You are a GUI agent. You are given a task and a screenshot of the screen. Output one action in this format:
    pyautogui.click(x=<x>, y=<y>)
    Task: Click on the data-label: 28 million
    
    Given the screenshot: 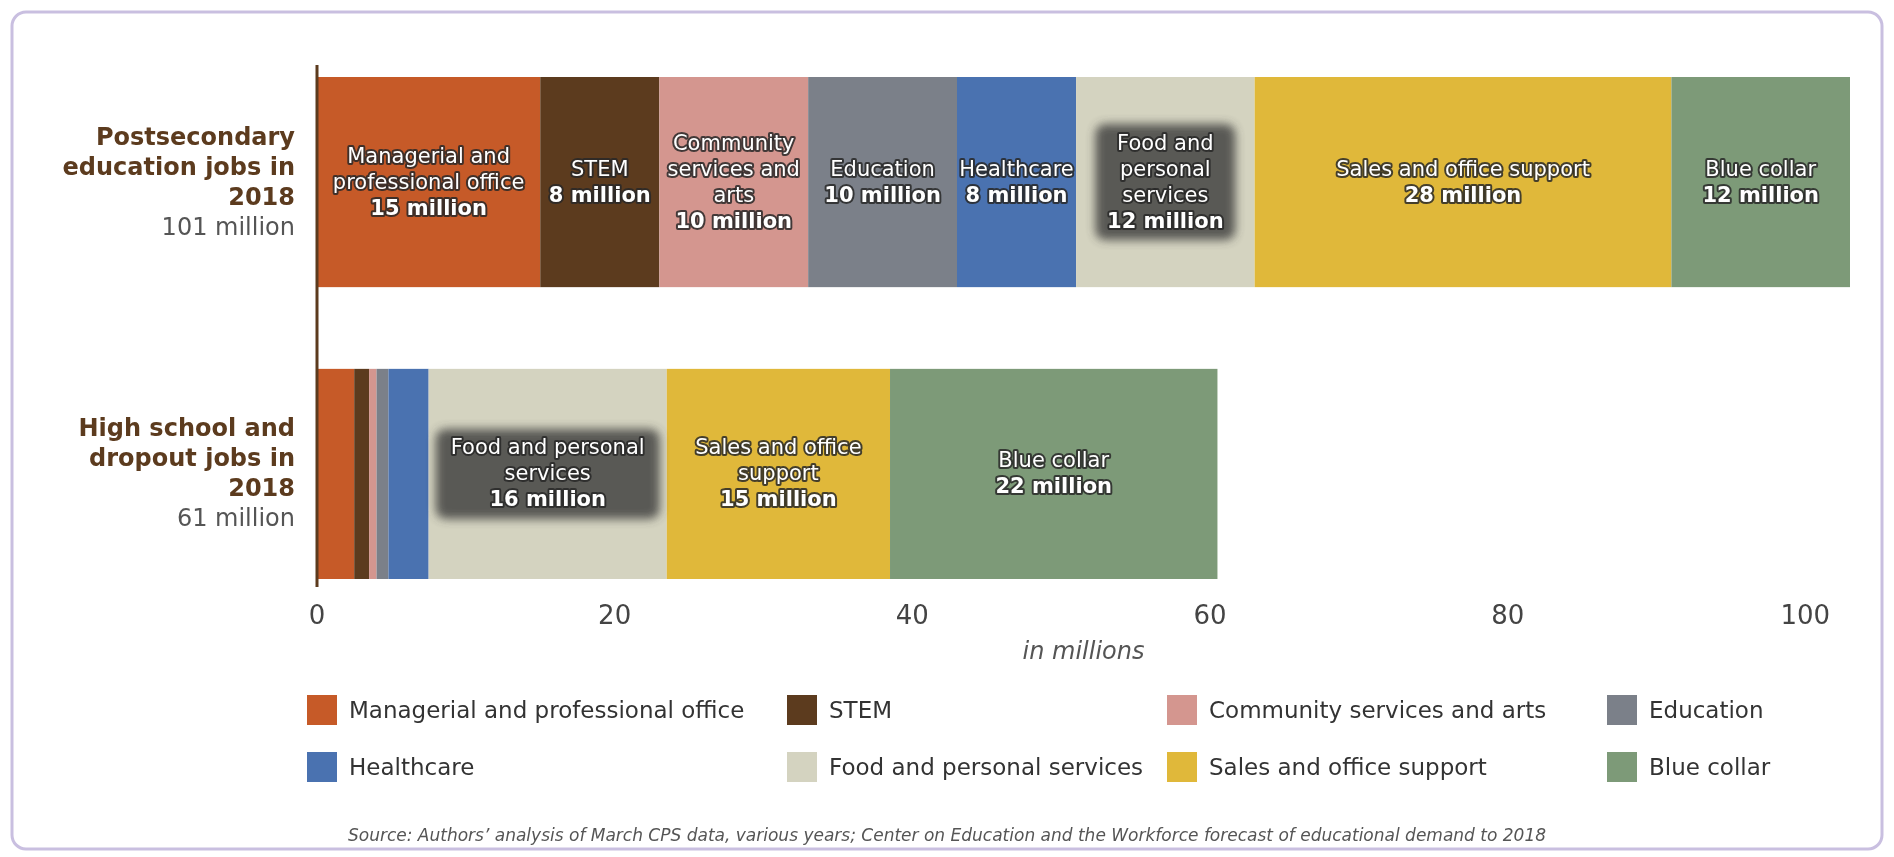 What is the action you would take?
    pyautogui.click(x=1463, y=194)
    